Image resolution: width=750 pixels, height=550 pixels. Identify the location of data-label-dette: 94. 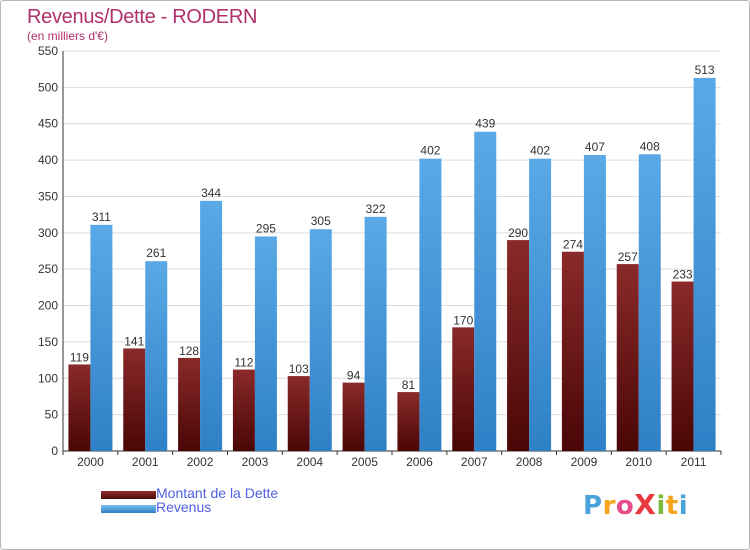
(354, 376).